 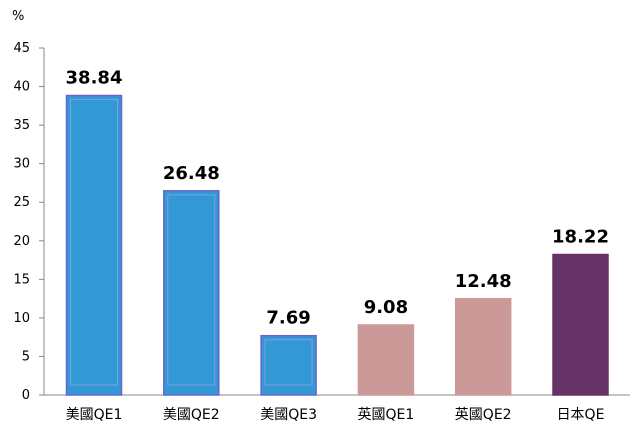 What do you see at coordinates (191, 415) in the screenshot?
I see `x-category-label: 美國QE2` at bounding box center [191, 415].